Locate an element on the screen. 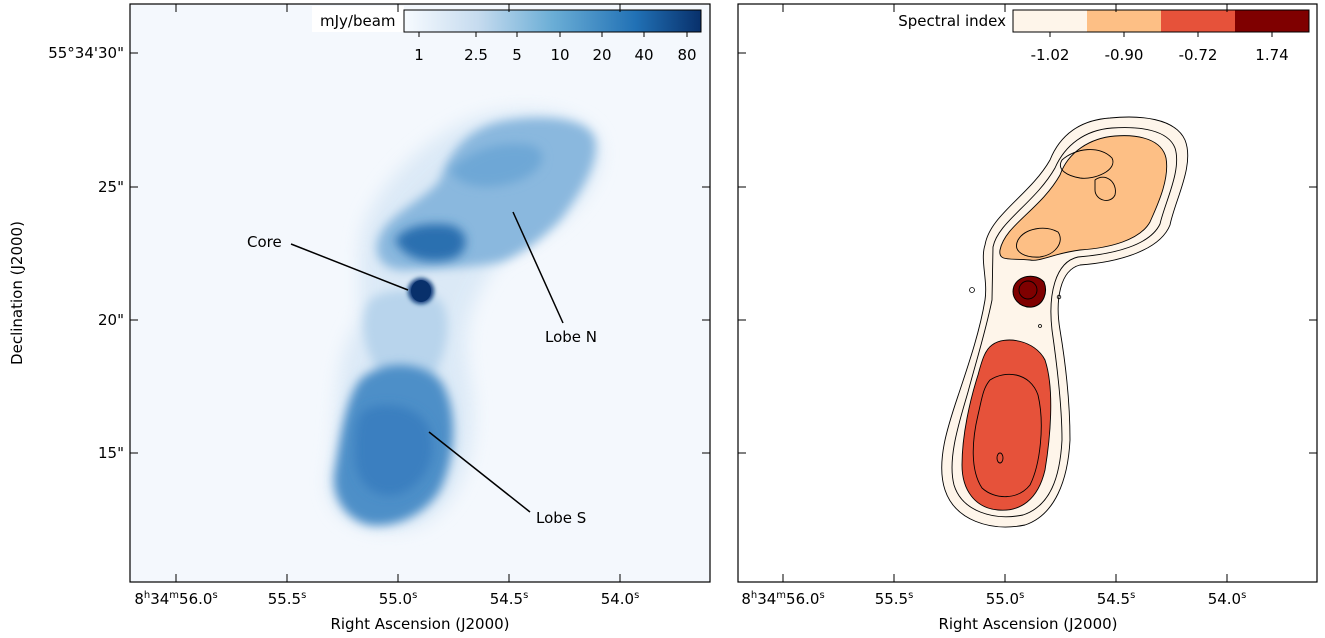  lobe-s-inner is located at coordinates (394, 450).